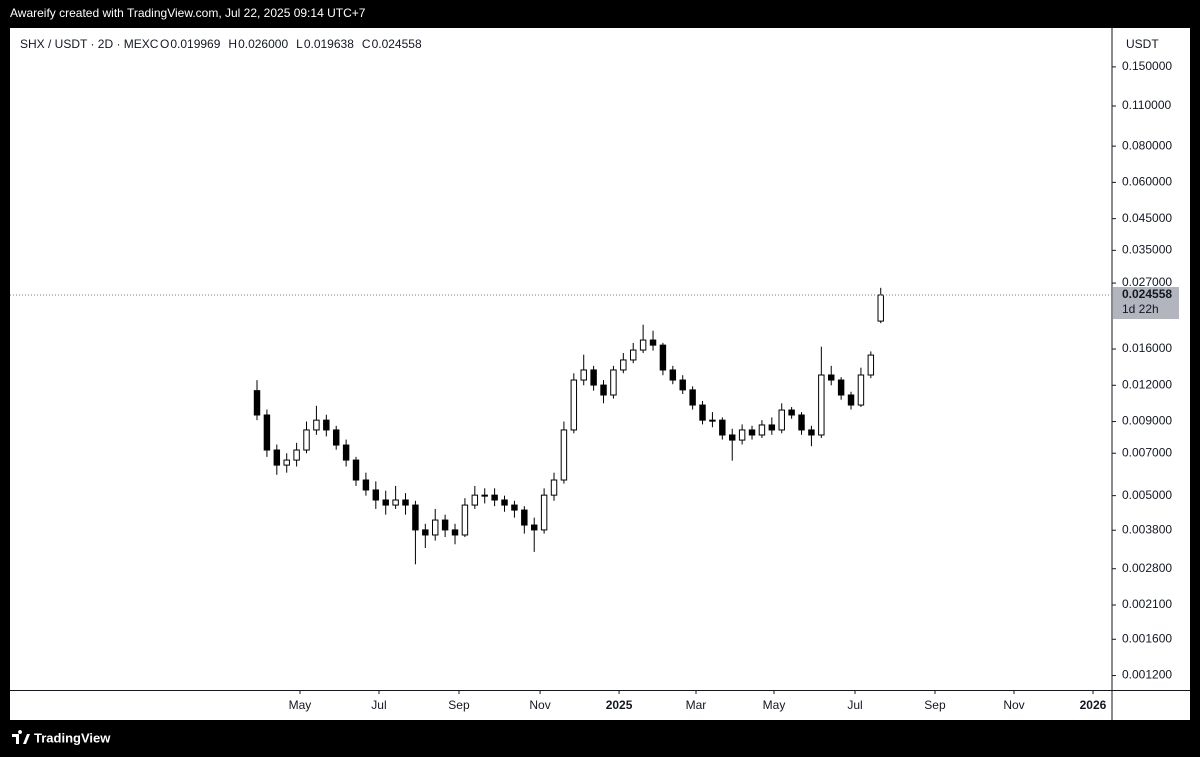 This screenshot has width=1200, height=757. What do you see at coordinates (1147, 638) in the screenshot?
I see `y-tick-label: 0.001600` at bounding box center [1147, 638].